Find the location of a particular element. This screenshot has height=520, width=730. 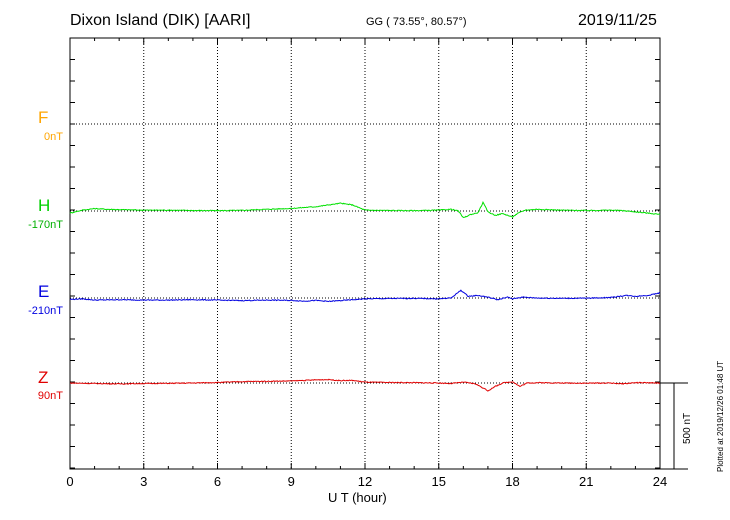

station-coordinates: GG ( 73.55°, 80.57°) is located at coordinates (416, 22).